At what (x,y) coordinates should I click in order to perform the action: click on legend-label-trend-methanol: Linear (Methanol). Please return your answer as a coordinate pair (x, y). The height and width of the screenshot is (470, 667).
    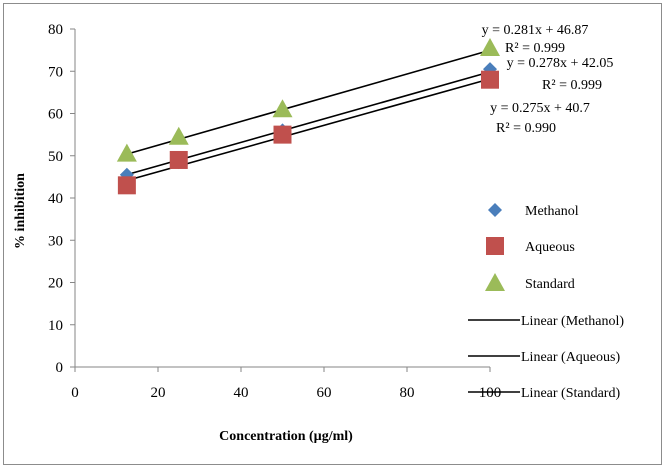
    Looking at the image, I should click on (572, 321).